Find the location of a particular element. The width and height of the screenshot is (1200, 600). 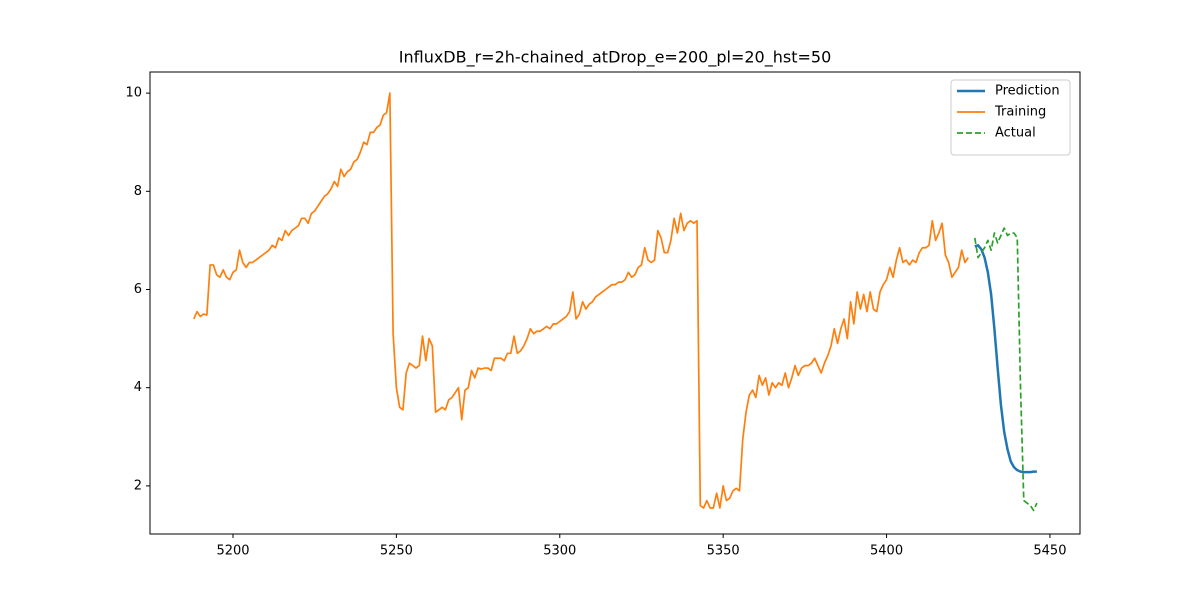

x-tick-label: 5300 is located at coordinates (559, 551).